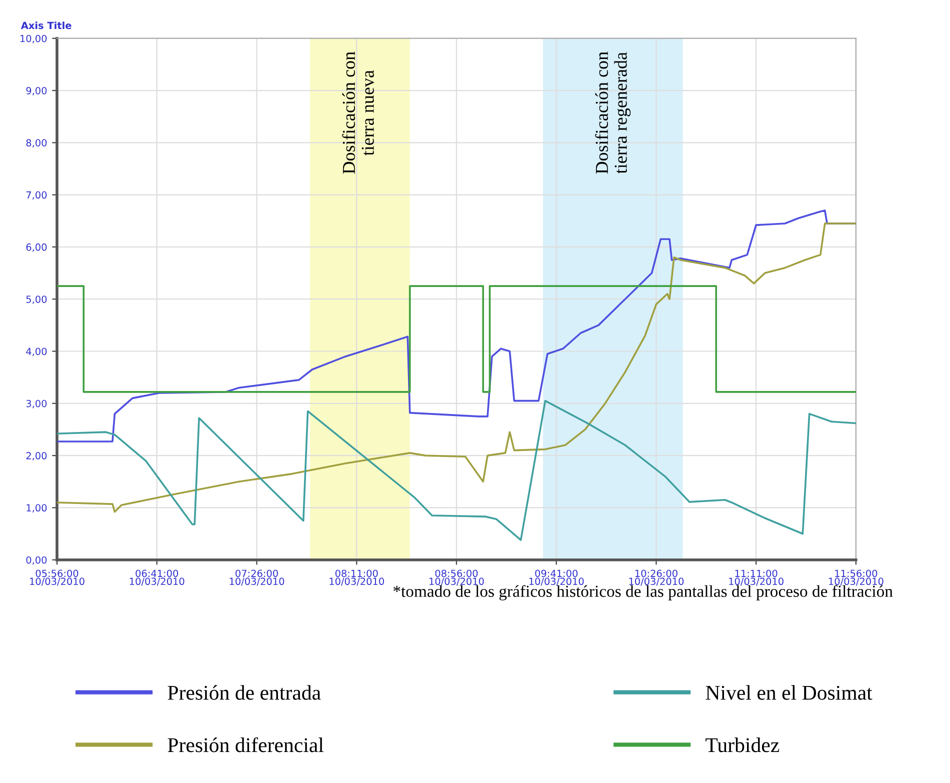  Describe the element at coordinates (36, 195) in the screenshot. I see `y-tick-label: 7,00` at that location.